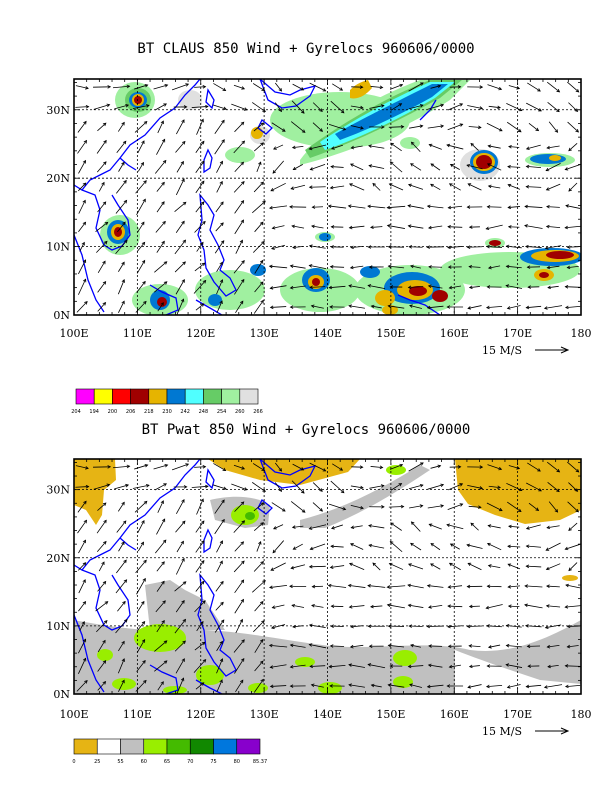  What do you see at coordinates (581, 333) in the screenshot?
I see `x-tick-label: 180` at bounding box center [581, 333].